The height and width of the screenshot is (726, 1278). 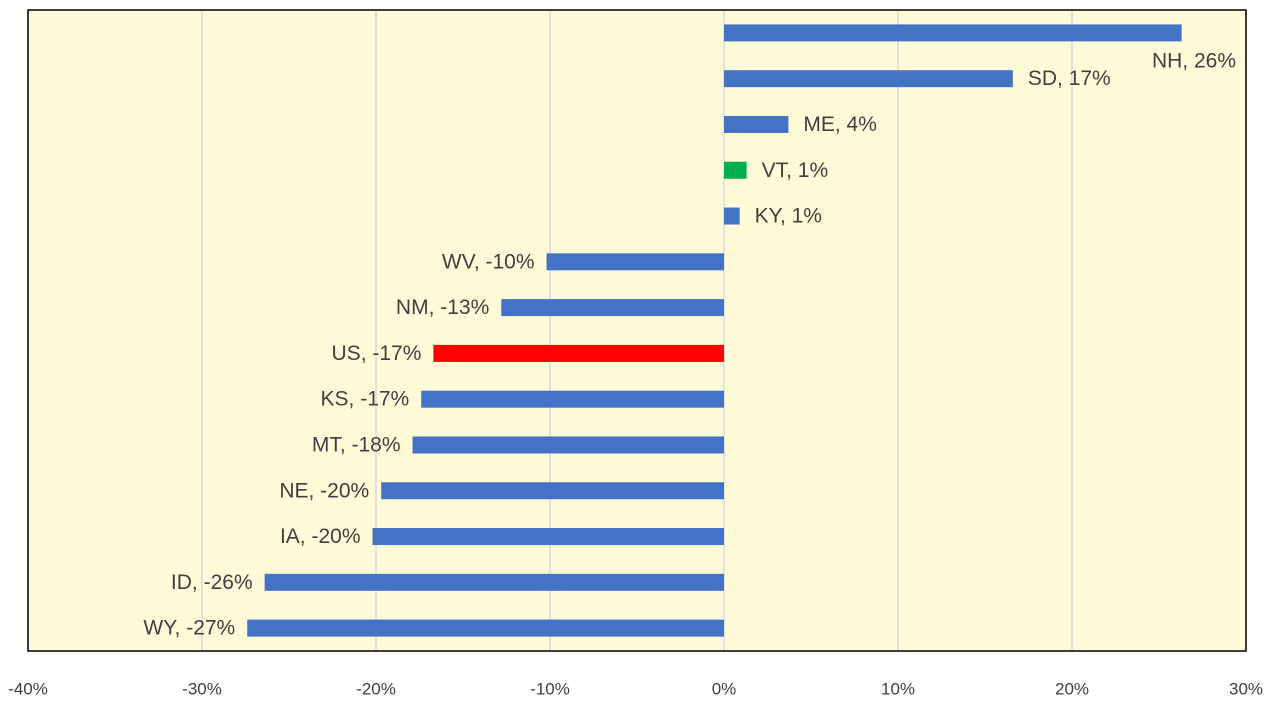 What do you see at coordinates (442, 307) in the screenshot?
I see `data-label: NM, -13%` at bounding box center [442, 307].